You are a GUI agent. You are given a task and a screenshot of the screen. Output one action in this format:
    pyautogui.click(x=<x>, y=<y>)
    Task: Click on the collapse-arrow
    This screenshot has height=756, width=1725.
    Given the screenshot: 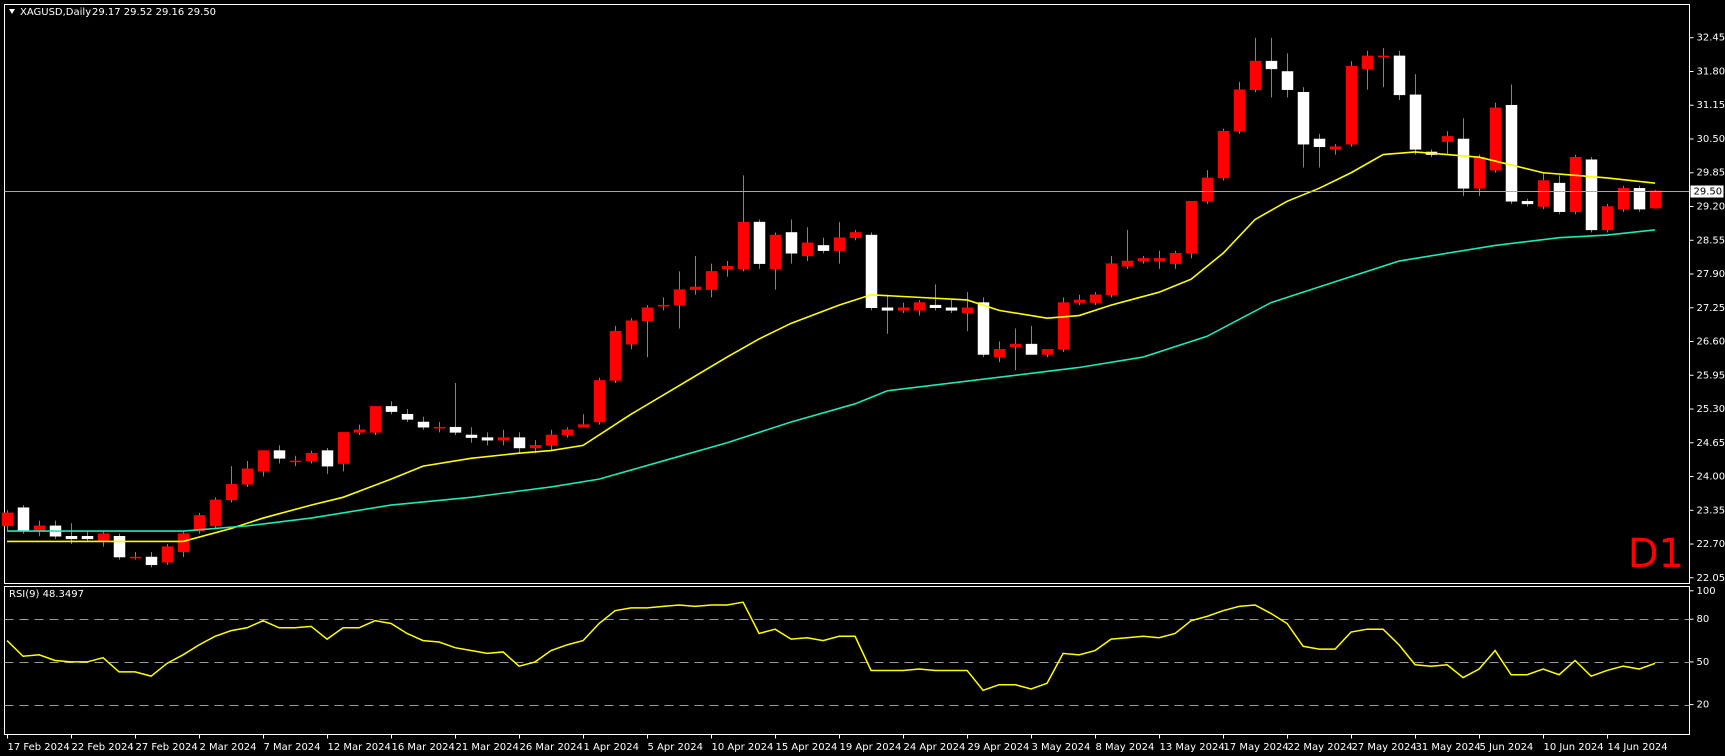 What is the action you would take?
    pyautogui.click(x=12, y=11)
    